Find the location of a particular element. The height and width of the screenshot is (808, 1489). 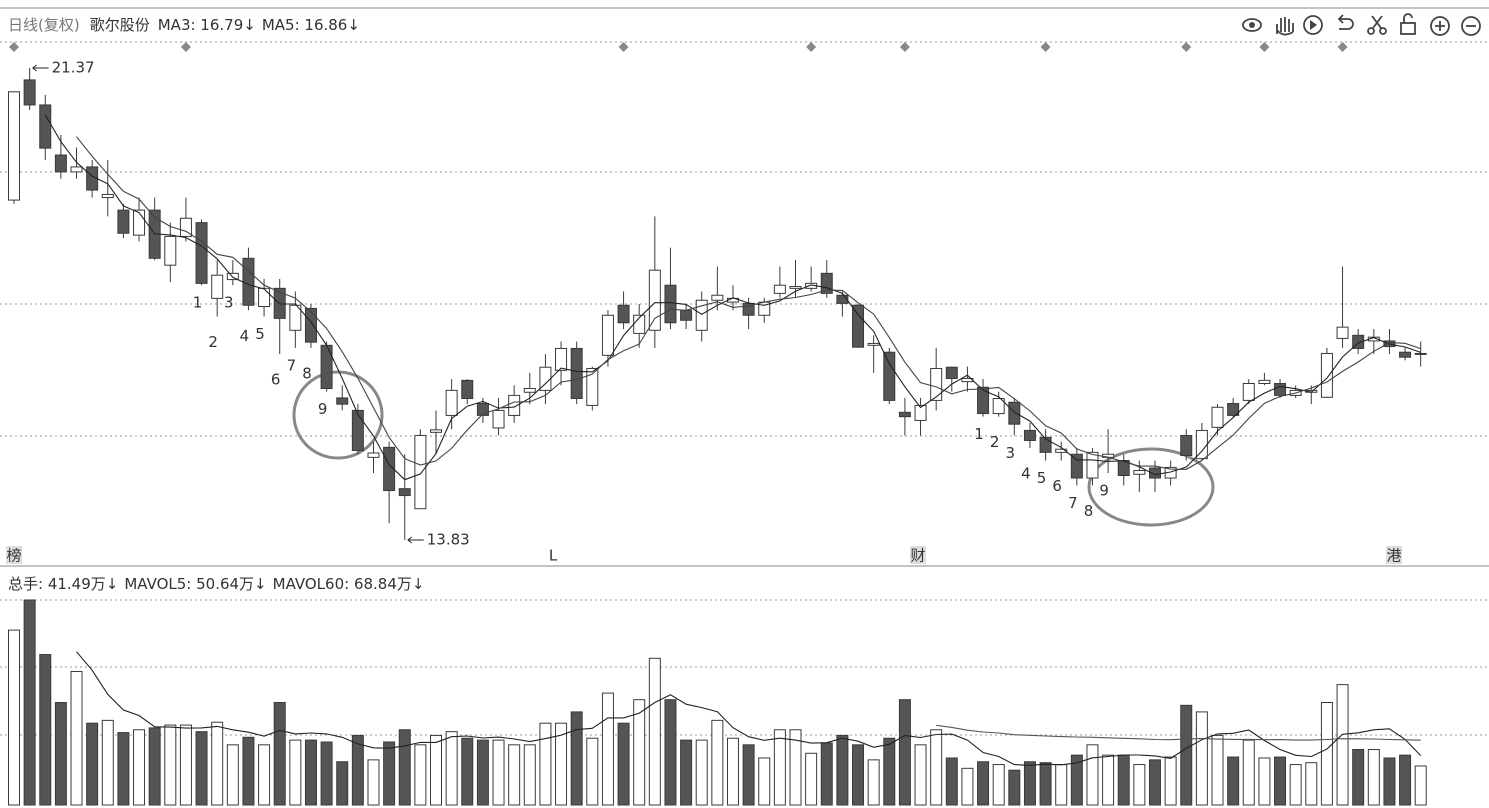

highlight-circle is located at coordinates (338, 415).